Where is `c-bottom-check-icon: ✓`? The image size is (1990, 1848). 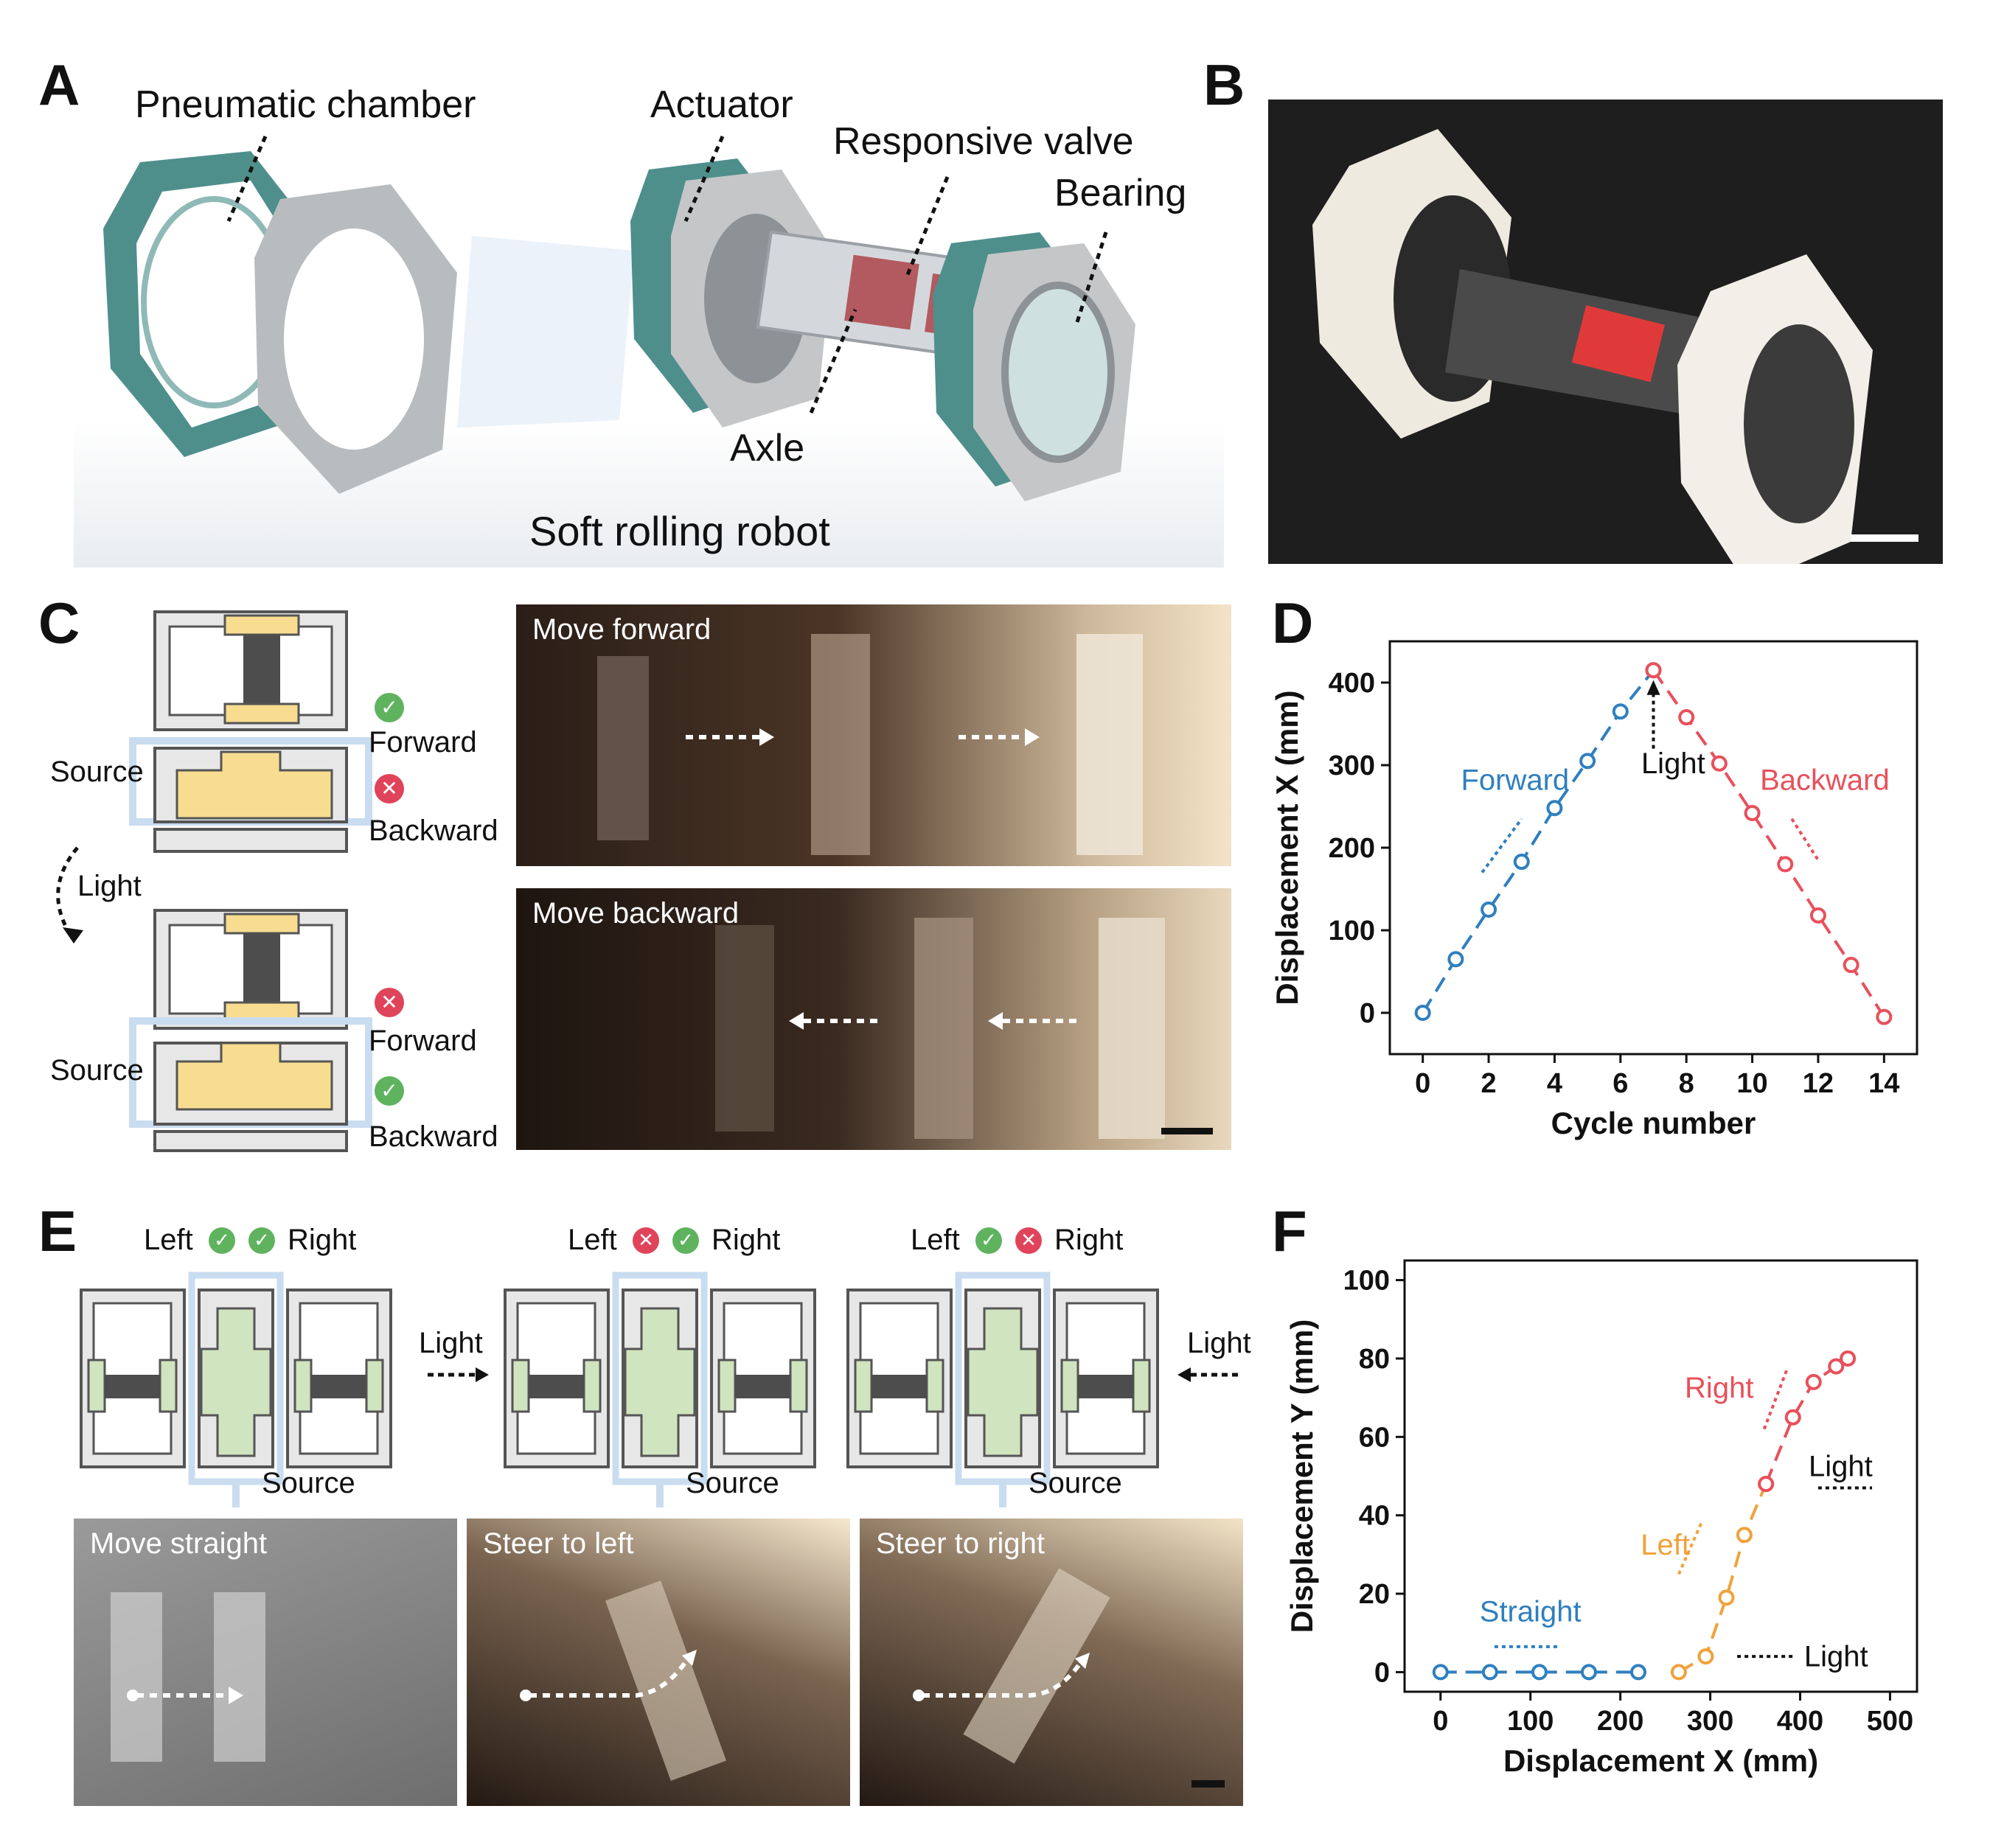 c-bottom-check-icon: ✓ is located at coordinates (389, 1091).